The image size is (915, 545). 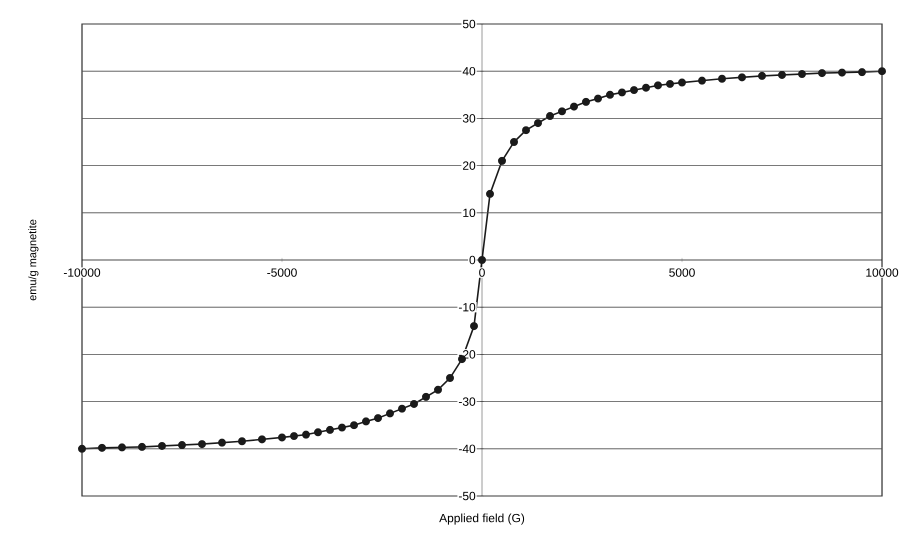 I want to click on y-tick-label: -40, so click(x=467, y=449).